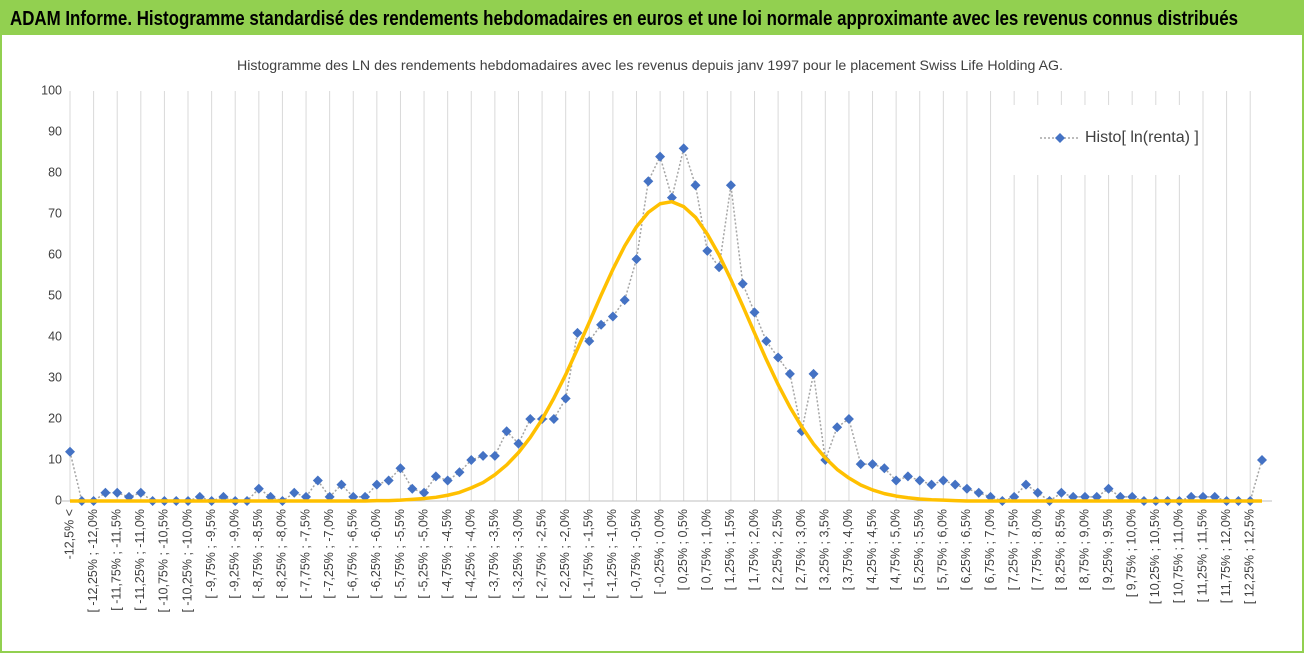 The height and width of the screenshot is (658, 1304). Describe the element at coordinates (1108, 549) in the screenshot. I see `x-tick-label: [ 9,25% ; 9,5%` at that location.